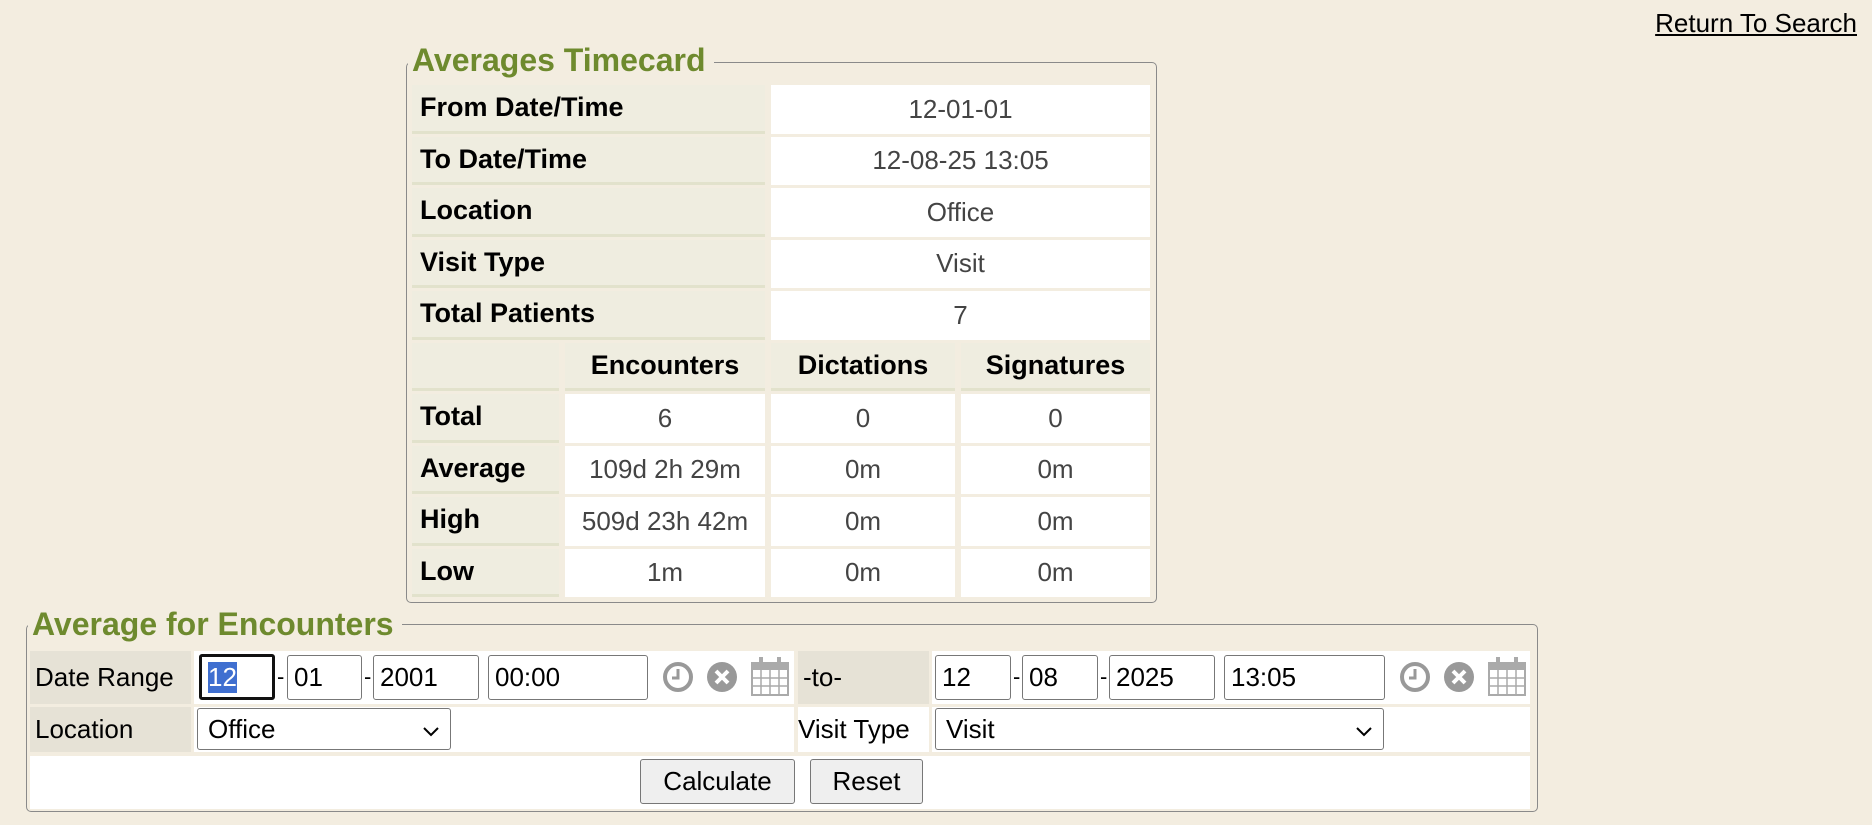 The image size is (1872, 825). What do you see at coordinates (1060, 677) in the screenshot?
I see `to-day-input: 08` at bounding box center [1060, 677].